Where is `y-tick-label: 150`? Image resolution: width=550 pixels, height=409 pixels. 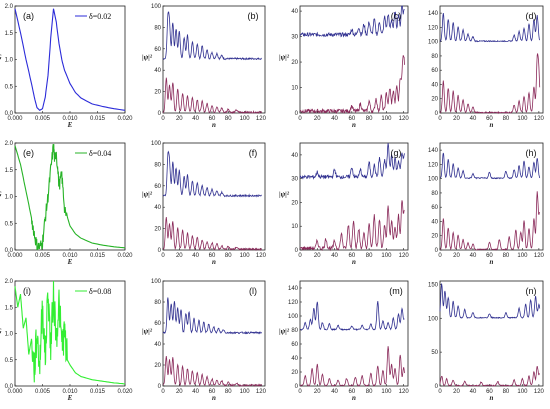 y-tick-label: 150 is located at coordinates (433, 285).